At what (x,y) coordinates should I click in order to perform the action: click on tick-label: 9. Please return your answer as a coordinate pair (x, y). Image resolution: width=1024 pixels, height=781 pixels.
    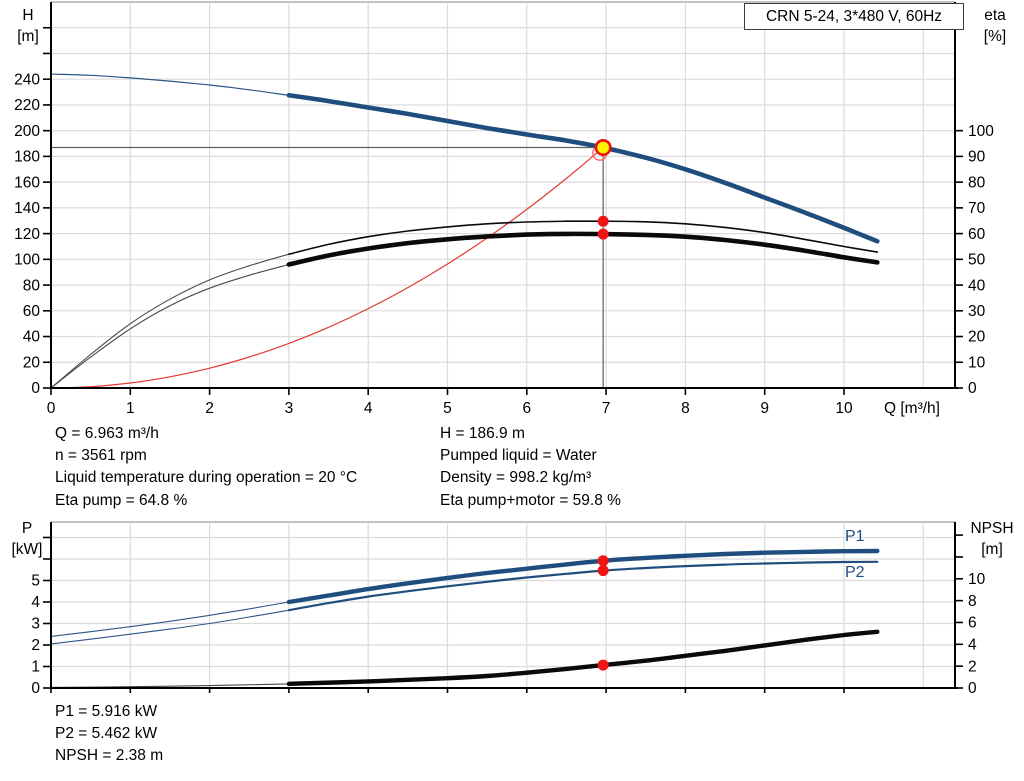
    Looking at the image, I should click on (764, 408).